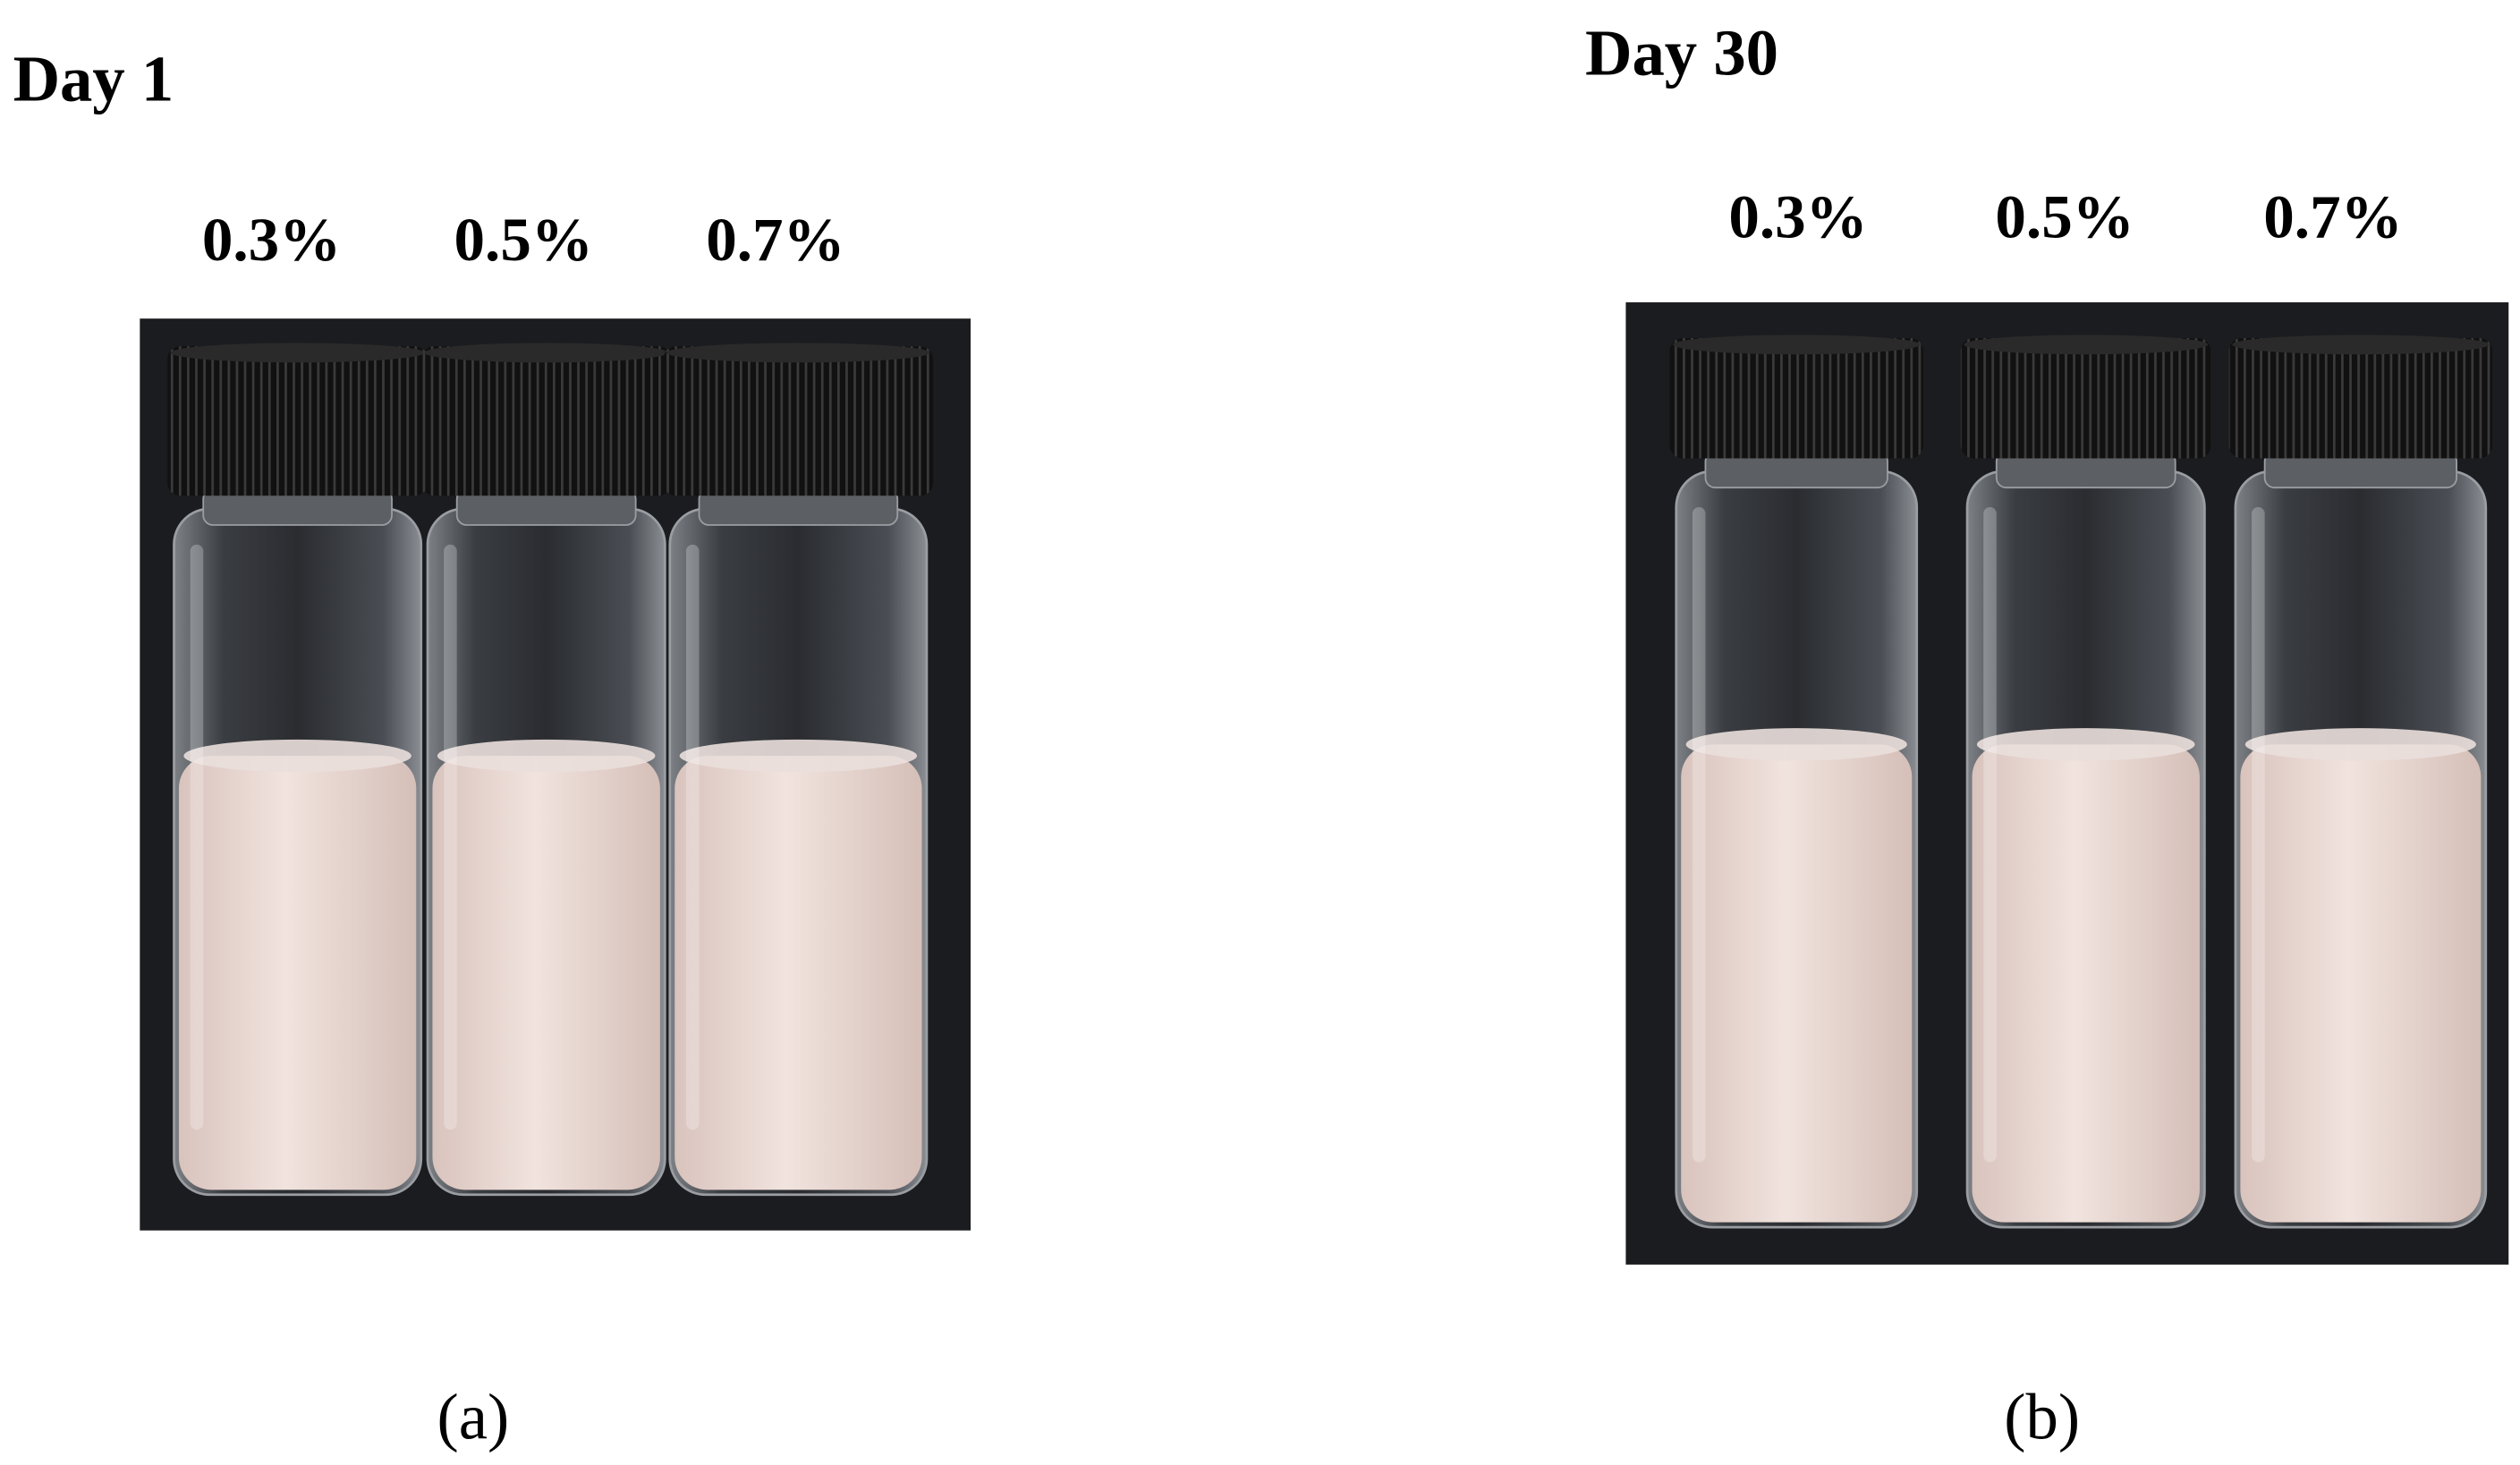 The width and height of the screenshot is (2520, 1465). What do you see at coordinates (2042, 1416) in the screenshot?
I see `panel-caption: (b)` at bounding box center [2042, 1416].